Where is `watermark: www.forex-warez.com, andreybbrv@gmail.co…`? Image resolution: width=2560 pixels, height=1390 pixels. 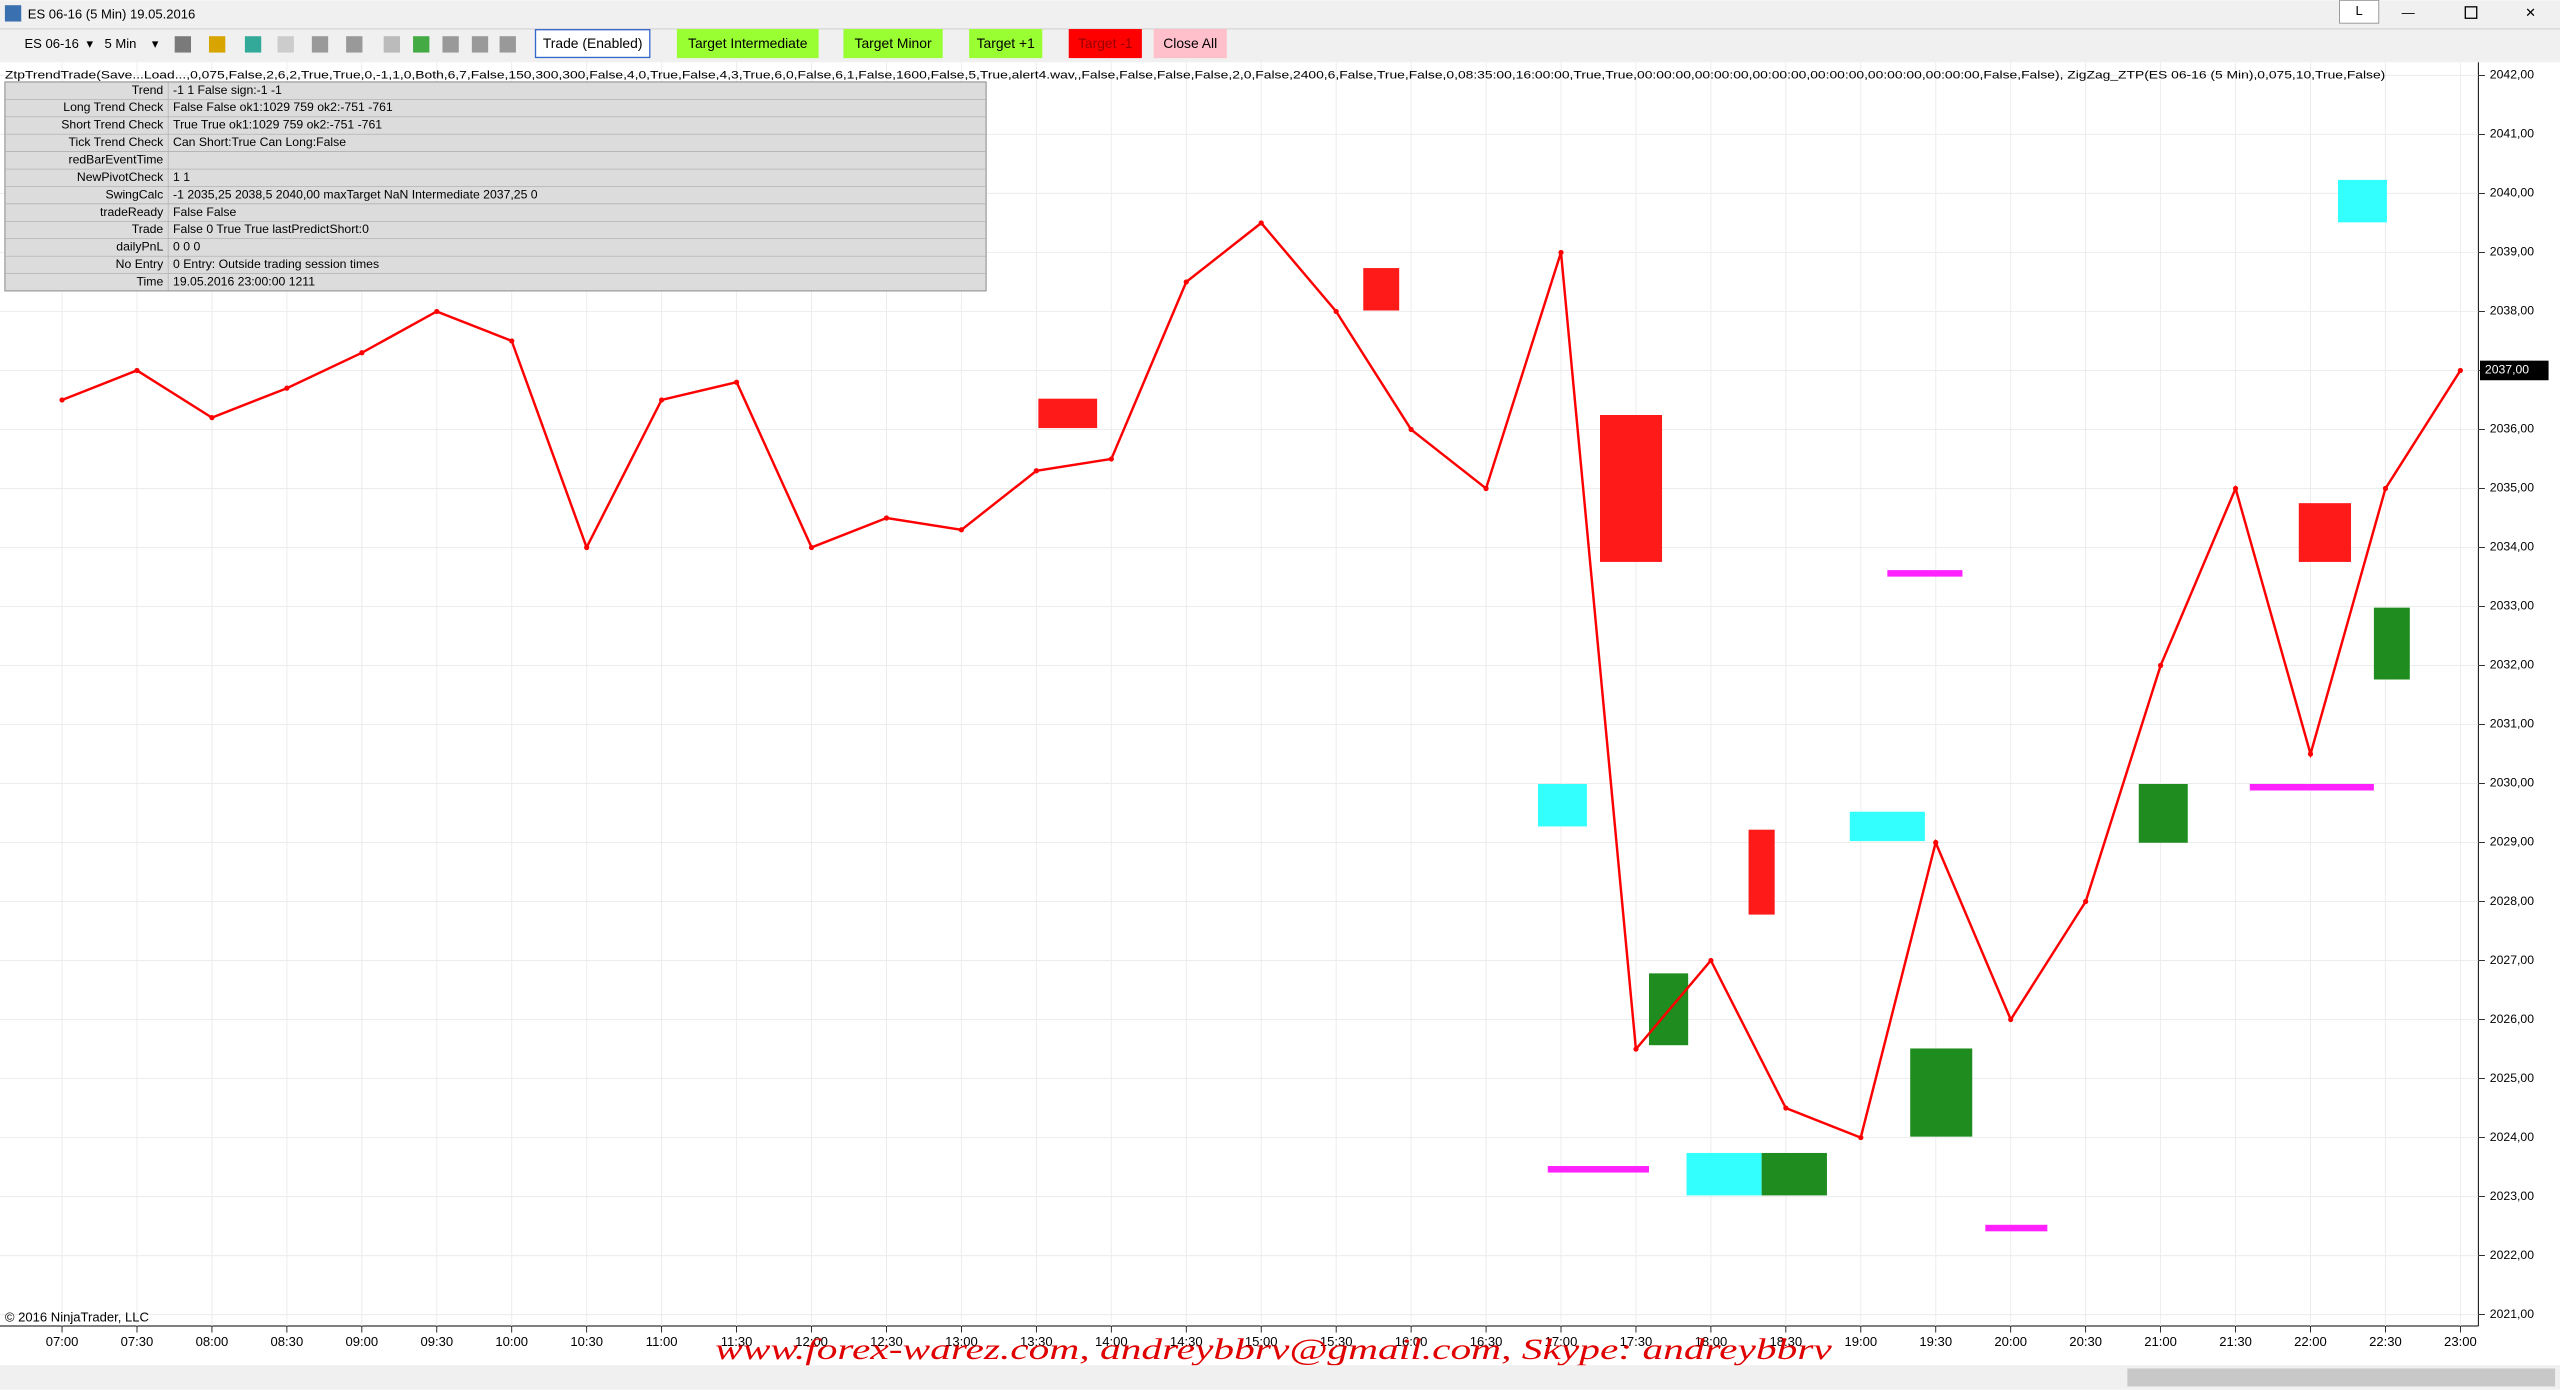 watermark: www.forex-warez.com, andreybbrv@gmail.co… is located at coordinates (1274, 1350).